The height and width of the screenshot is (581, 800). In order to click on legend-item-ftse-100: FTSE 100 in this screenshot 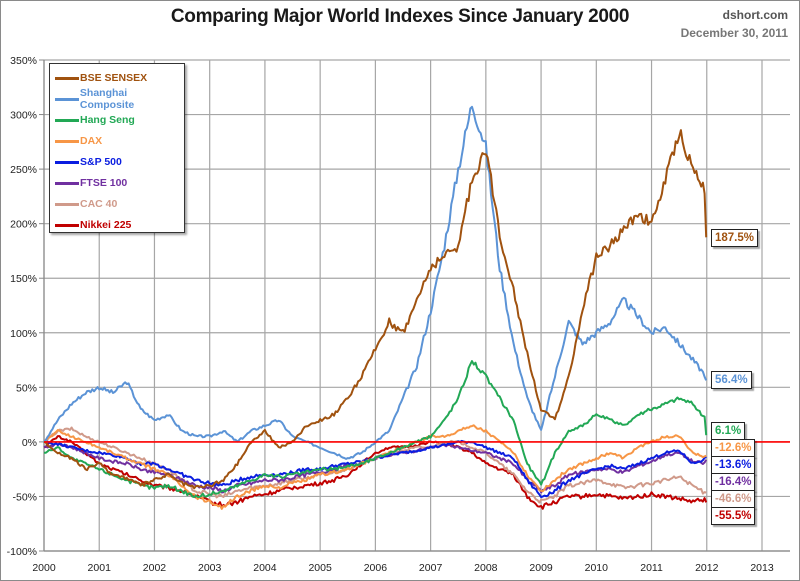, I will do `click(91, 183)`.